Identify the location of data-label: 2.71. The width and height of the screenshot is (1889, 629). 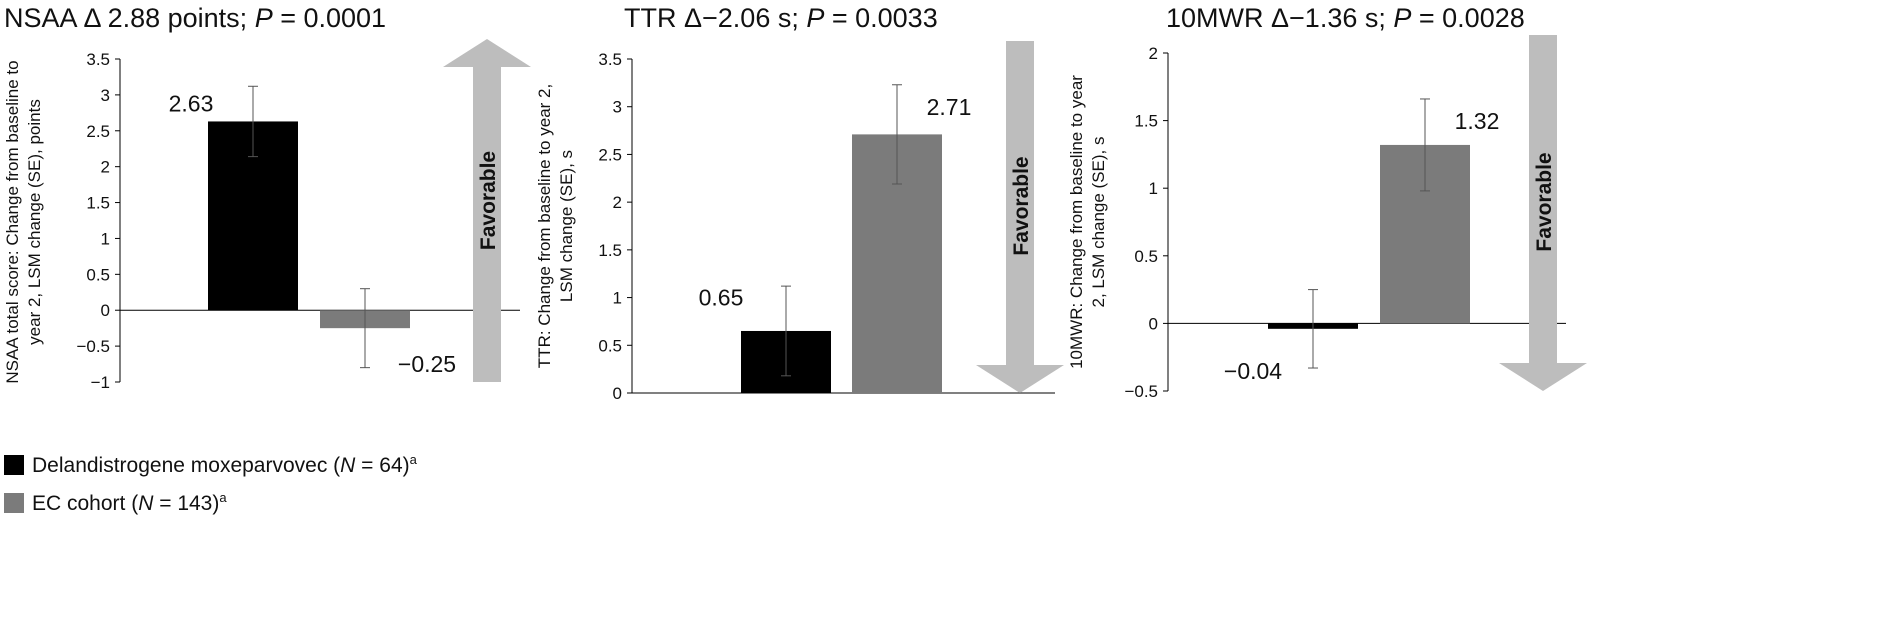
(949, 107).